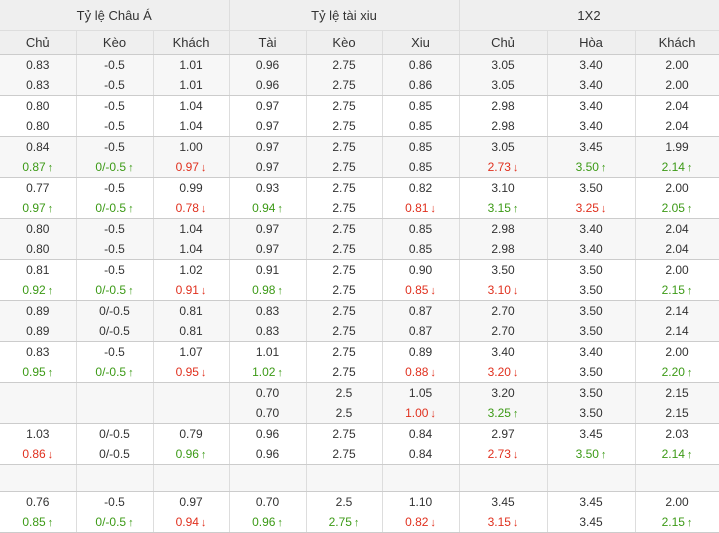 Image resolution: width=719 pixels, height=533 pixels. What do you see at coordinates (503, 454) in the screenshot?
I see `odds-cell: 2.73 ↓` at bounding box center [503, 454].